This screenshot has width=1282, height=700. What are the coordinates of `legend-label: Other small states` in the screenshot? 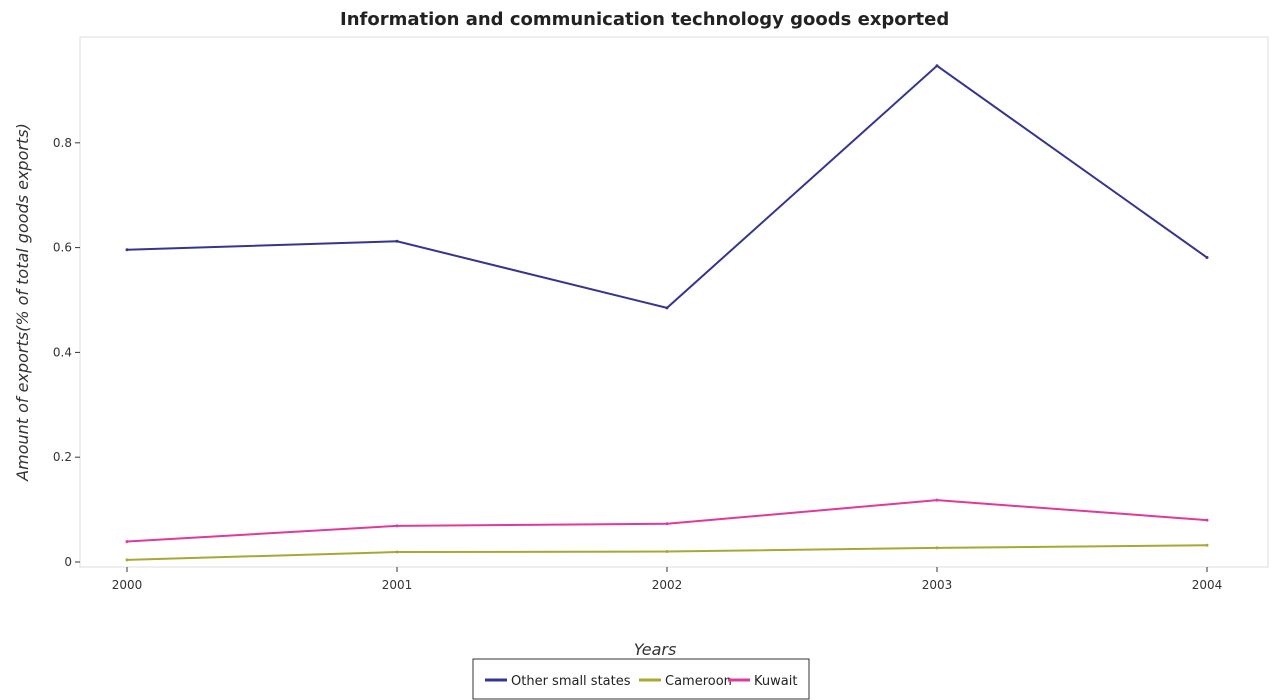 It's located at (571, 681).